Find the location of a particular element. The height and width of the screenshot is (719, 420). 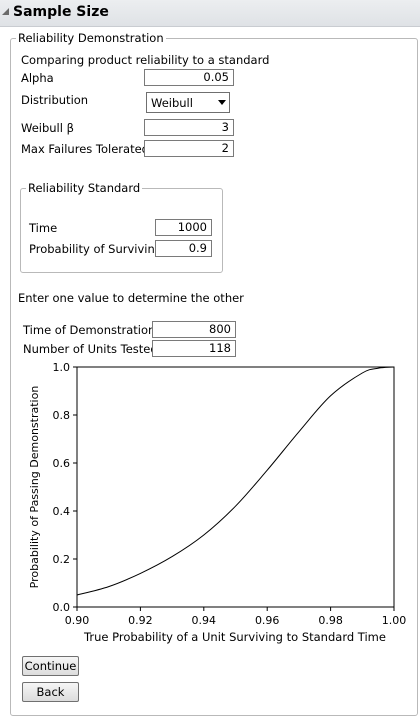

x-axis: 0.90 0.92 0.94 0.96 0.98 1.00 is located at coordinates (236, 617).